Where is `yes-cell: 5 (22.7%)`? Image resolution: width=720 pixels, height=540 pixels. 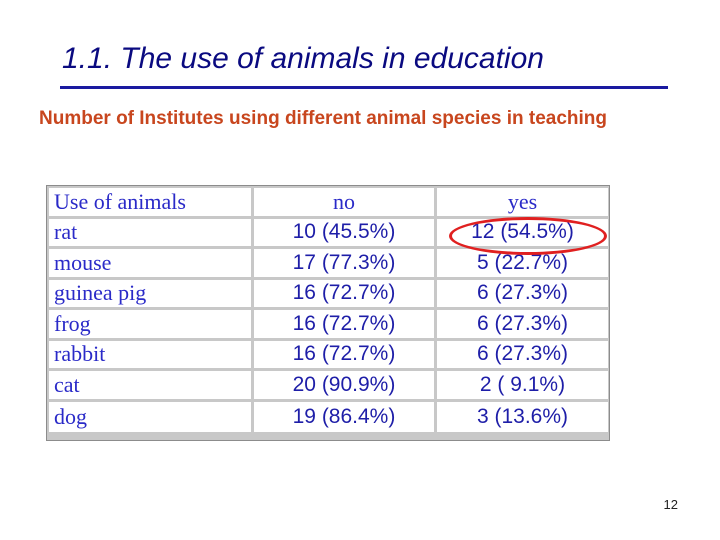
yes-cell: 5 (22.7%) is located at coordinates (522, 264).